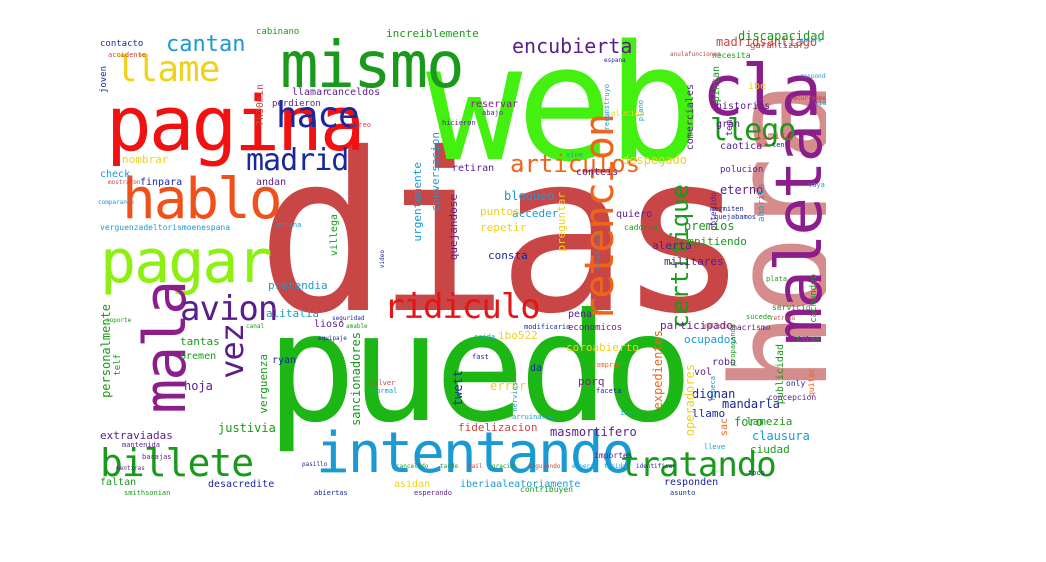 Image resolution: width=1046 pixels, height=562 pixels. I want to click on word-ryan: ryan, so click(284, 360).